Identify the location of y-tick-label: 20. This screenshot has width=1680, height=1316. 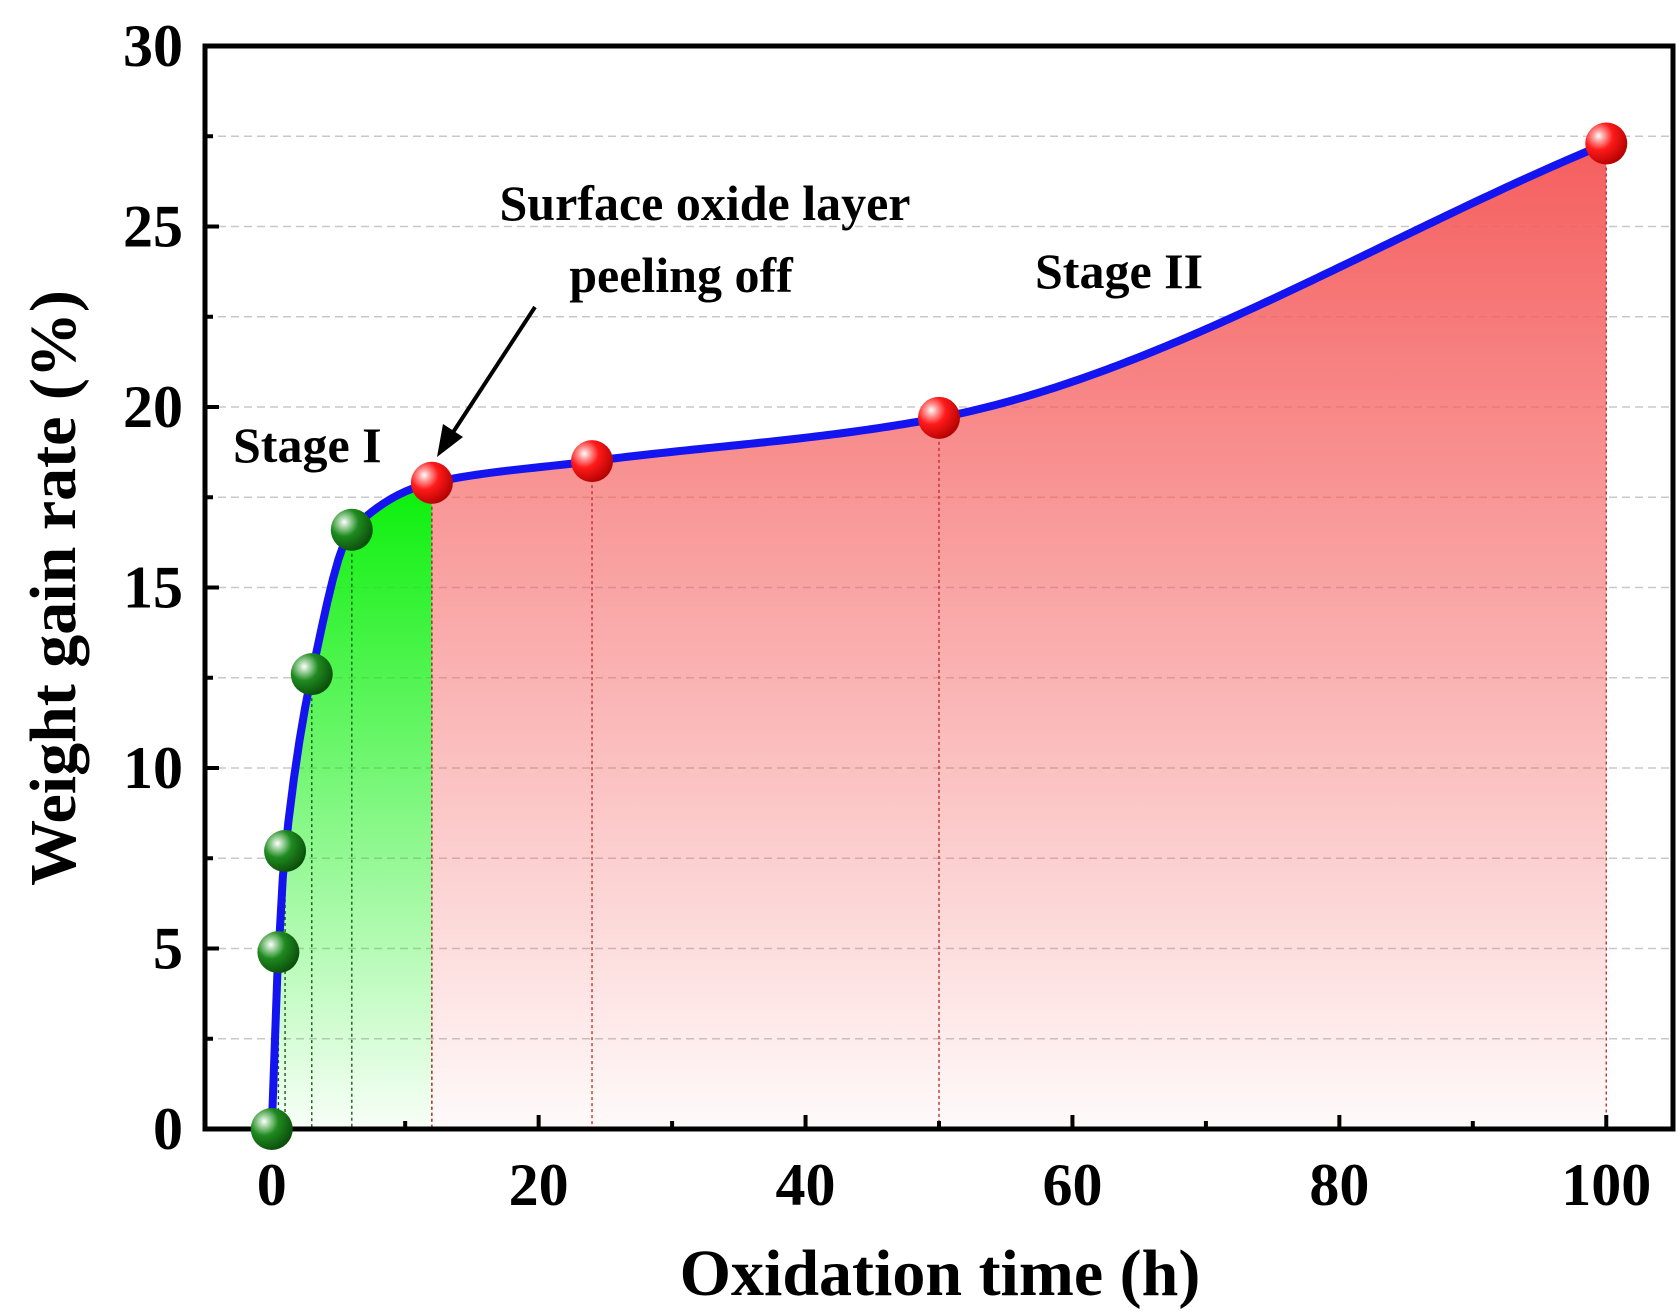
(153, 407).